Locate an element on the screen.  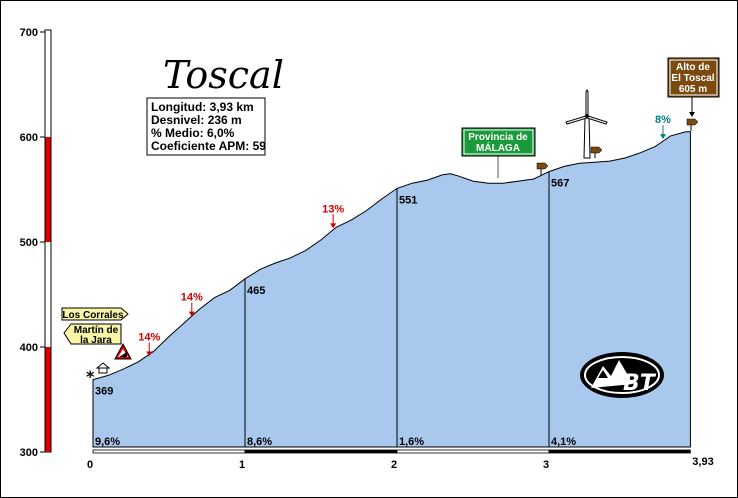
brown-arrow-2-head is located at coordinates (596, 150).